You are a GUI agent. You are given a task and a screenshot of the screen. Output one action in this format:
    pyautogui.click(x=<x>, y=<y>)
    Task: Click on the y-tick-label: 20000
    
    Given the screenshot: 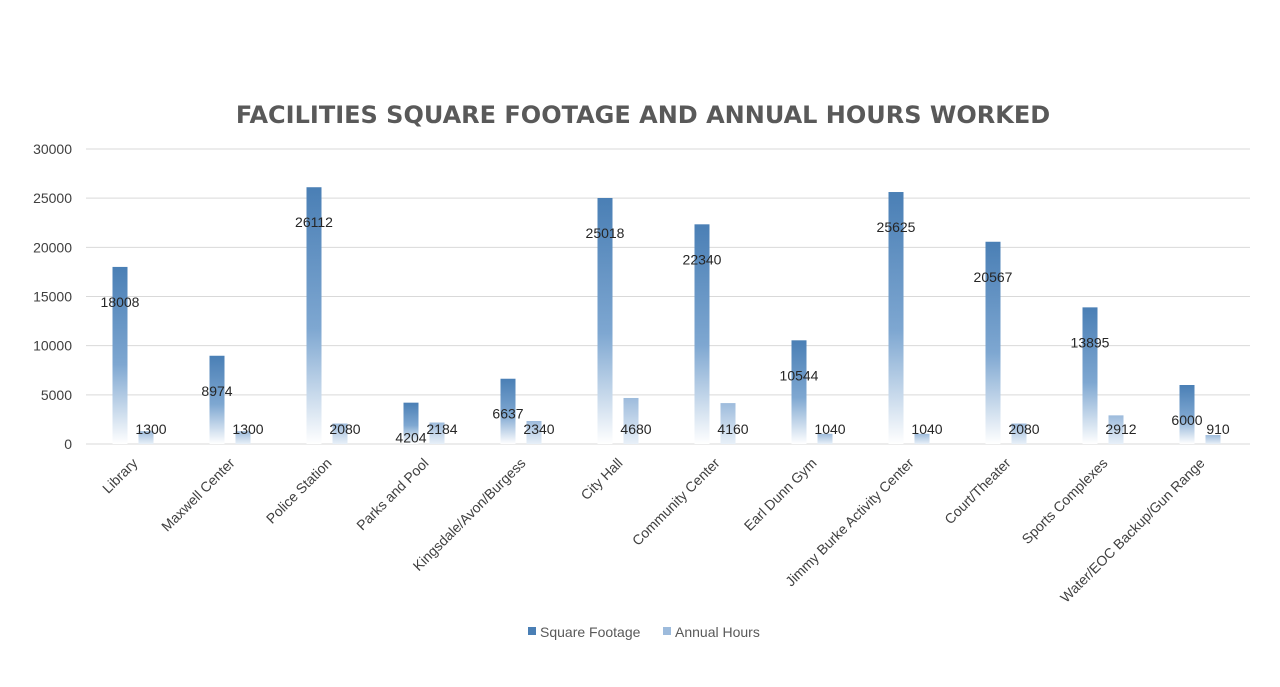 What is the action you would take?
    pyautogui.click(x=52, y=247)
    